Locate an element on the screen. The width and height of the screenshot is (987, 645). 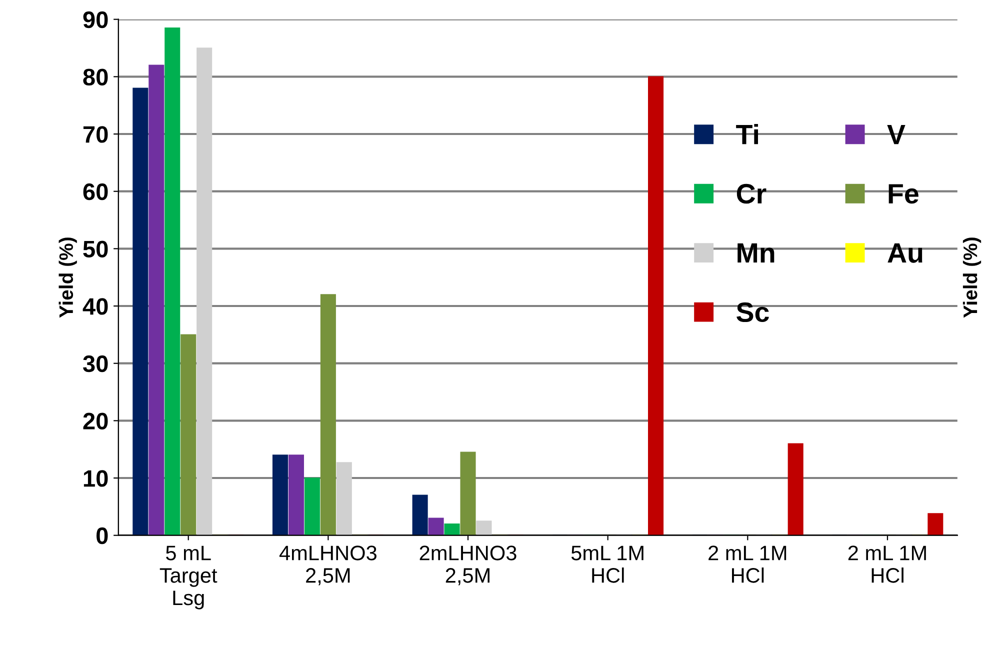
y2-axis-title: Yield (%) is located at coordinates (972, 278).